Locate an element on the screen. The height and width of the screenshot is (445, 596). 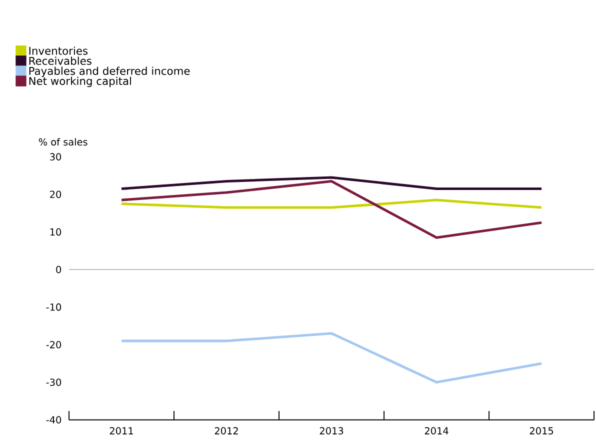
legend-label: Receivables is located at coordinates (60, 60).